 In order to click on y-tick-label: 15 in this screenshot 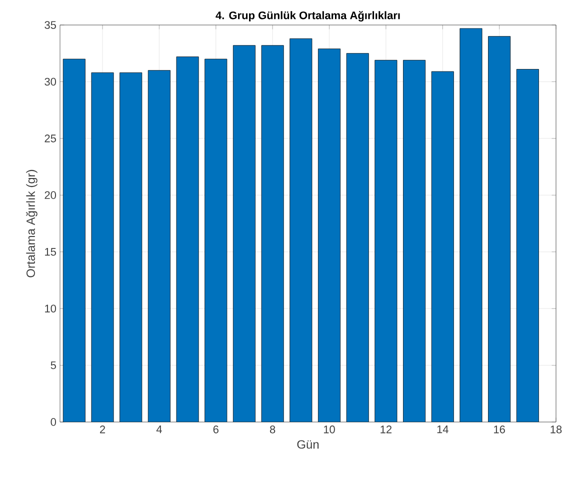, I will do `click(50, 252)`.